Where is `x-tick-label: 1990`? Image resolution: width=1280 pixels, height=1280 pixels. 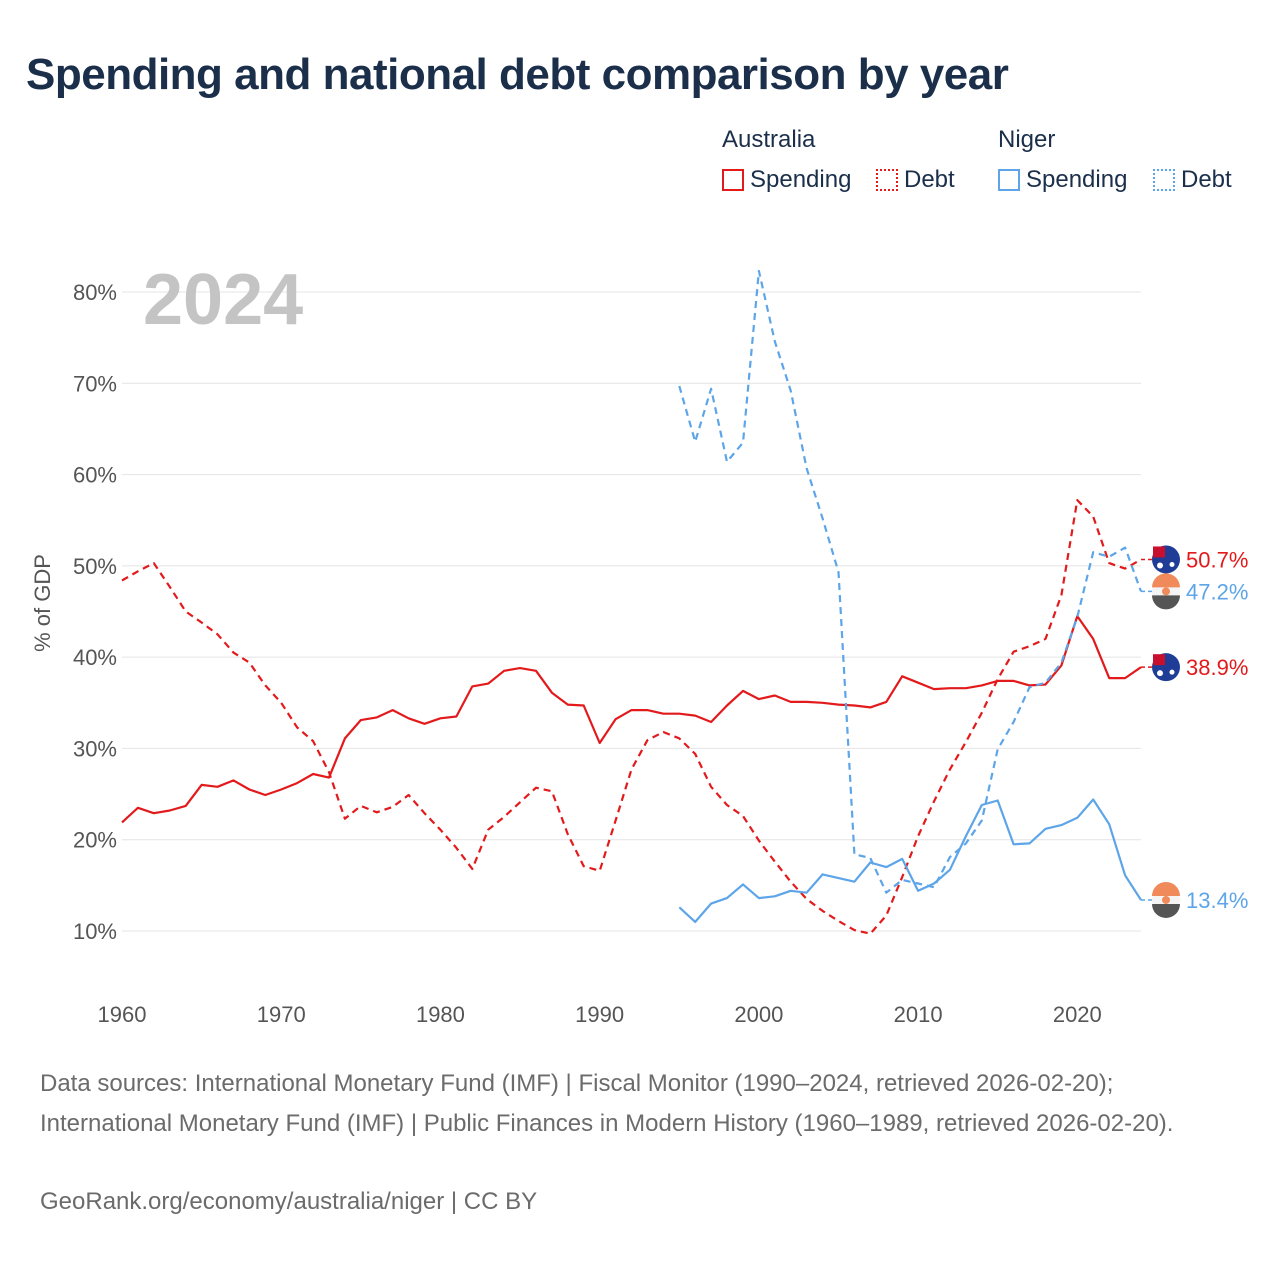
x-tick-label: 1990 is located at coordinates (599, 1014).